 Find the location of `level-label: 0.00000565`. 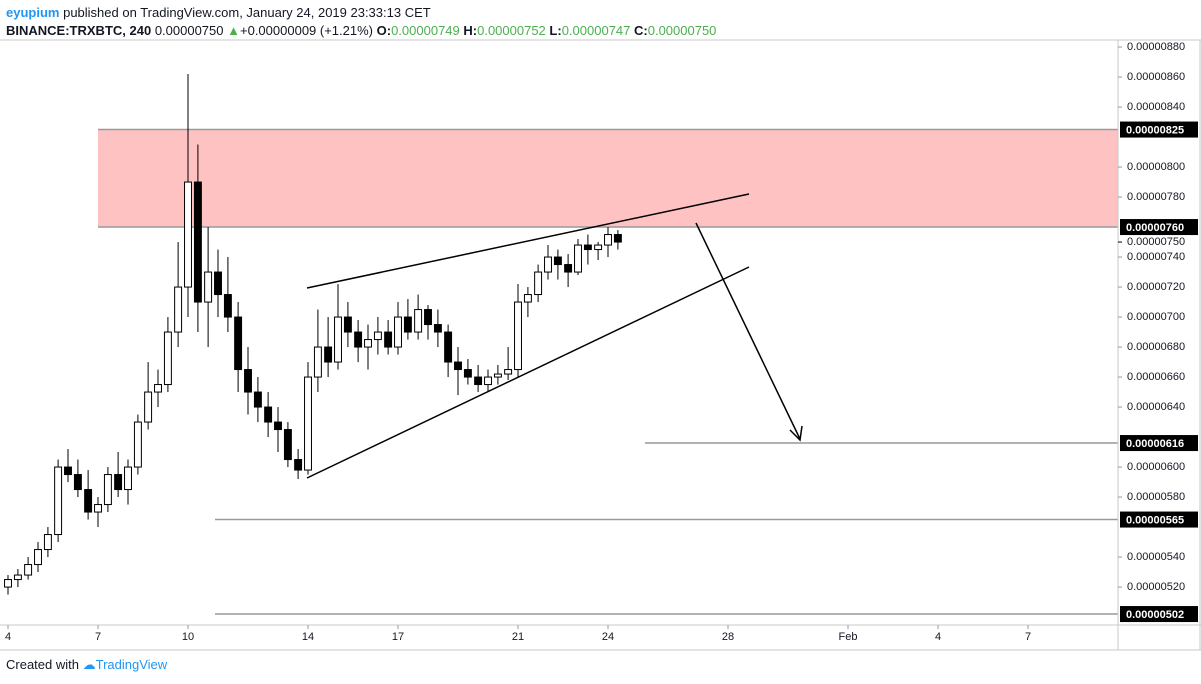

level-label: 0.00000565 is located at coordinates (1155, 520).